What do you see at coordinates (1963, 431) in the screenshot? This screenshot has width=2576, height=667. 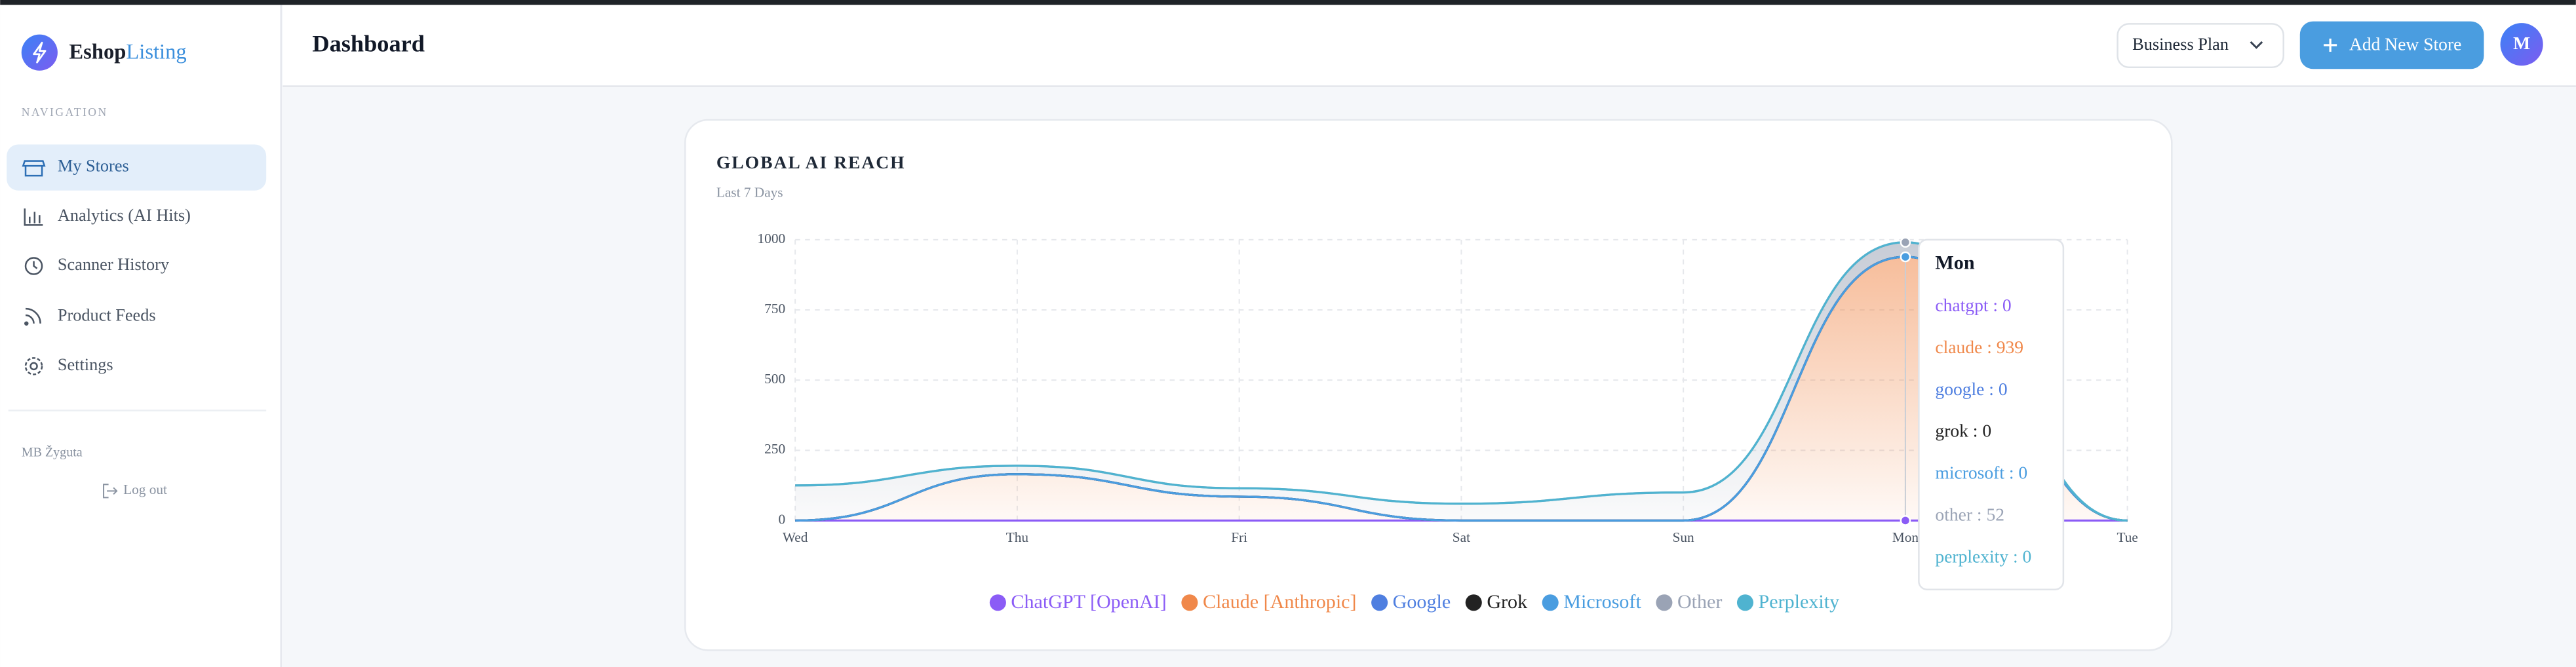 I see `tooltip-item: grok : 0` at bounding box center [1963, 431].